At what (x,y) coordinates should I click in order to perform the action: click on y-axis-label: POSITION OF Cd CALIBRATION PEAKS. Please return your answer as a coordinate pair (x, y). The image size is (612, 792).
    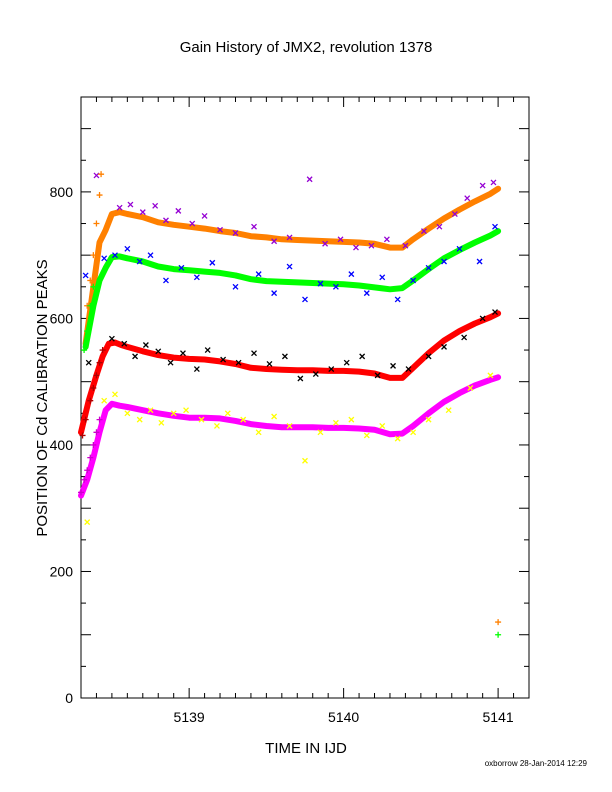
    Looking at the image, I should click on (42, 397).